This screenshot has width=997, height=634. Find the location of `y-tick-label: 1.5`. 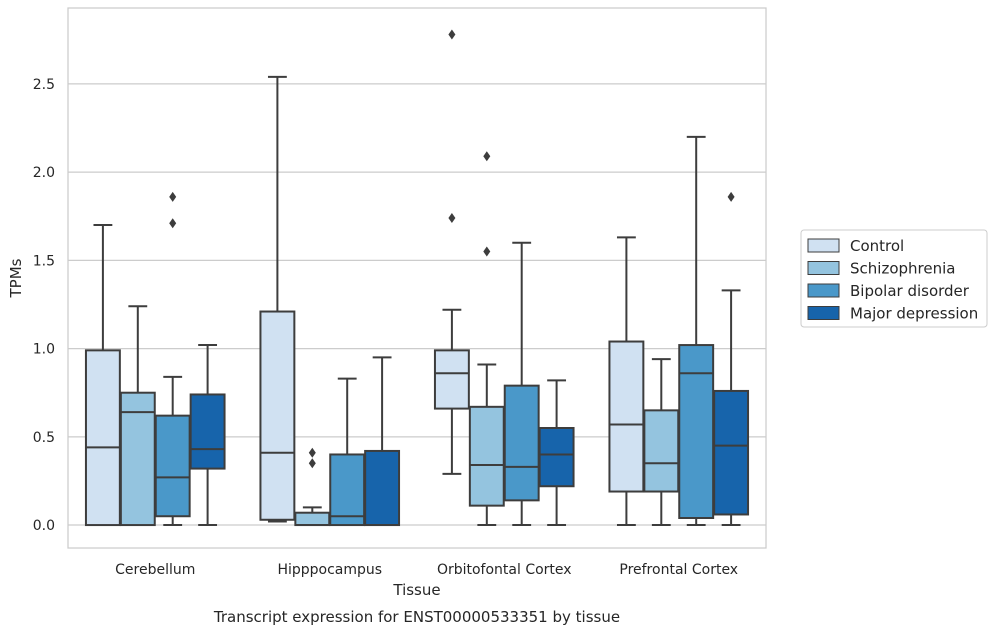

y-tick-label: 1.5 is located at coordinates (44, 261).